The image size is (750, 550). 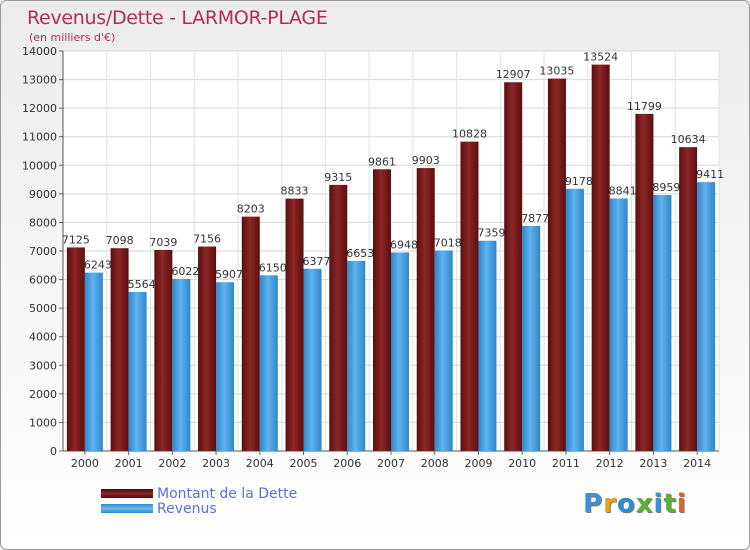 What do you see at coordinates (43, 422) in the screenshot?
I see `y-tick-label: 1000` at bounding box center [43, 422].